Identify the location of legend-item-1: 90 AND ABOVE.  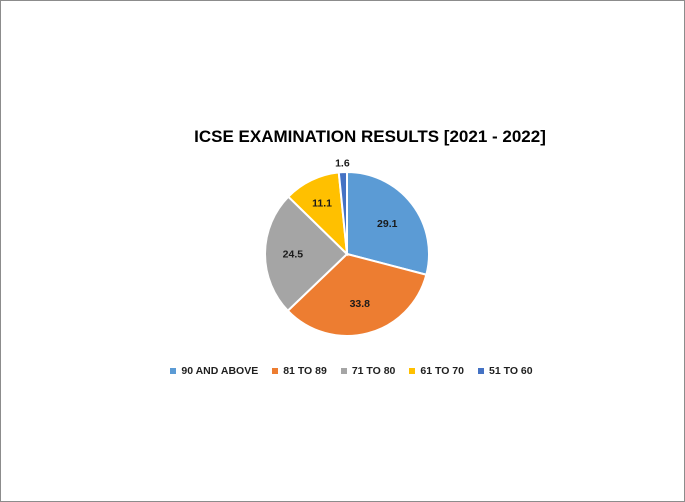
(214, 371).